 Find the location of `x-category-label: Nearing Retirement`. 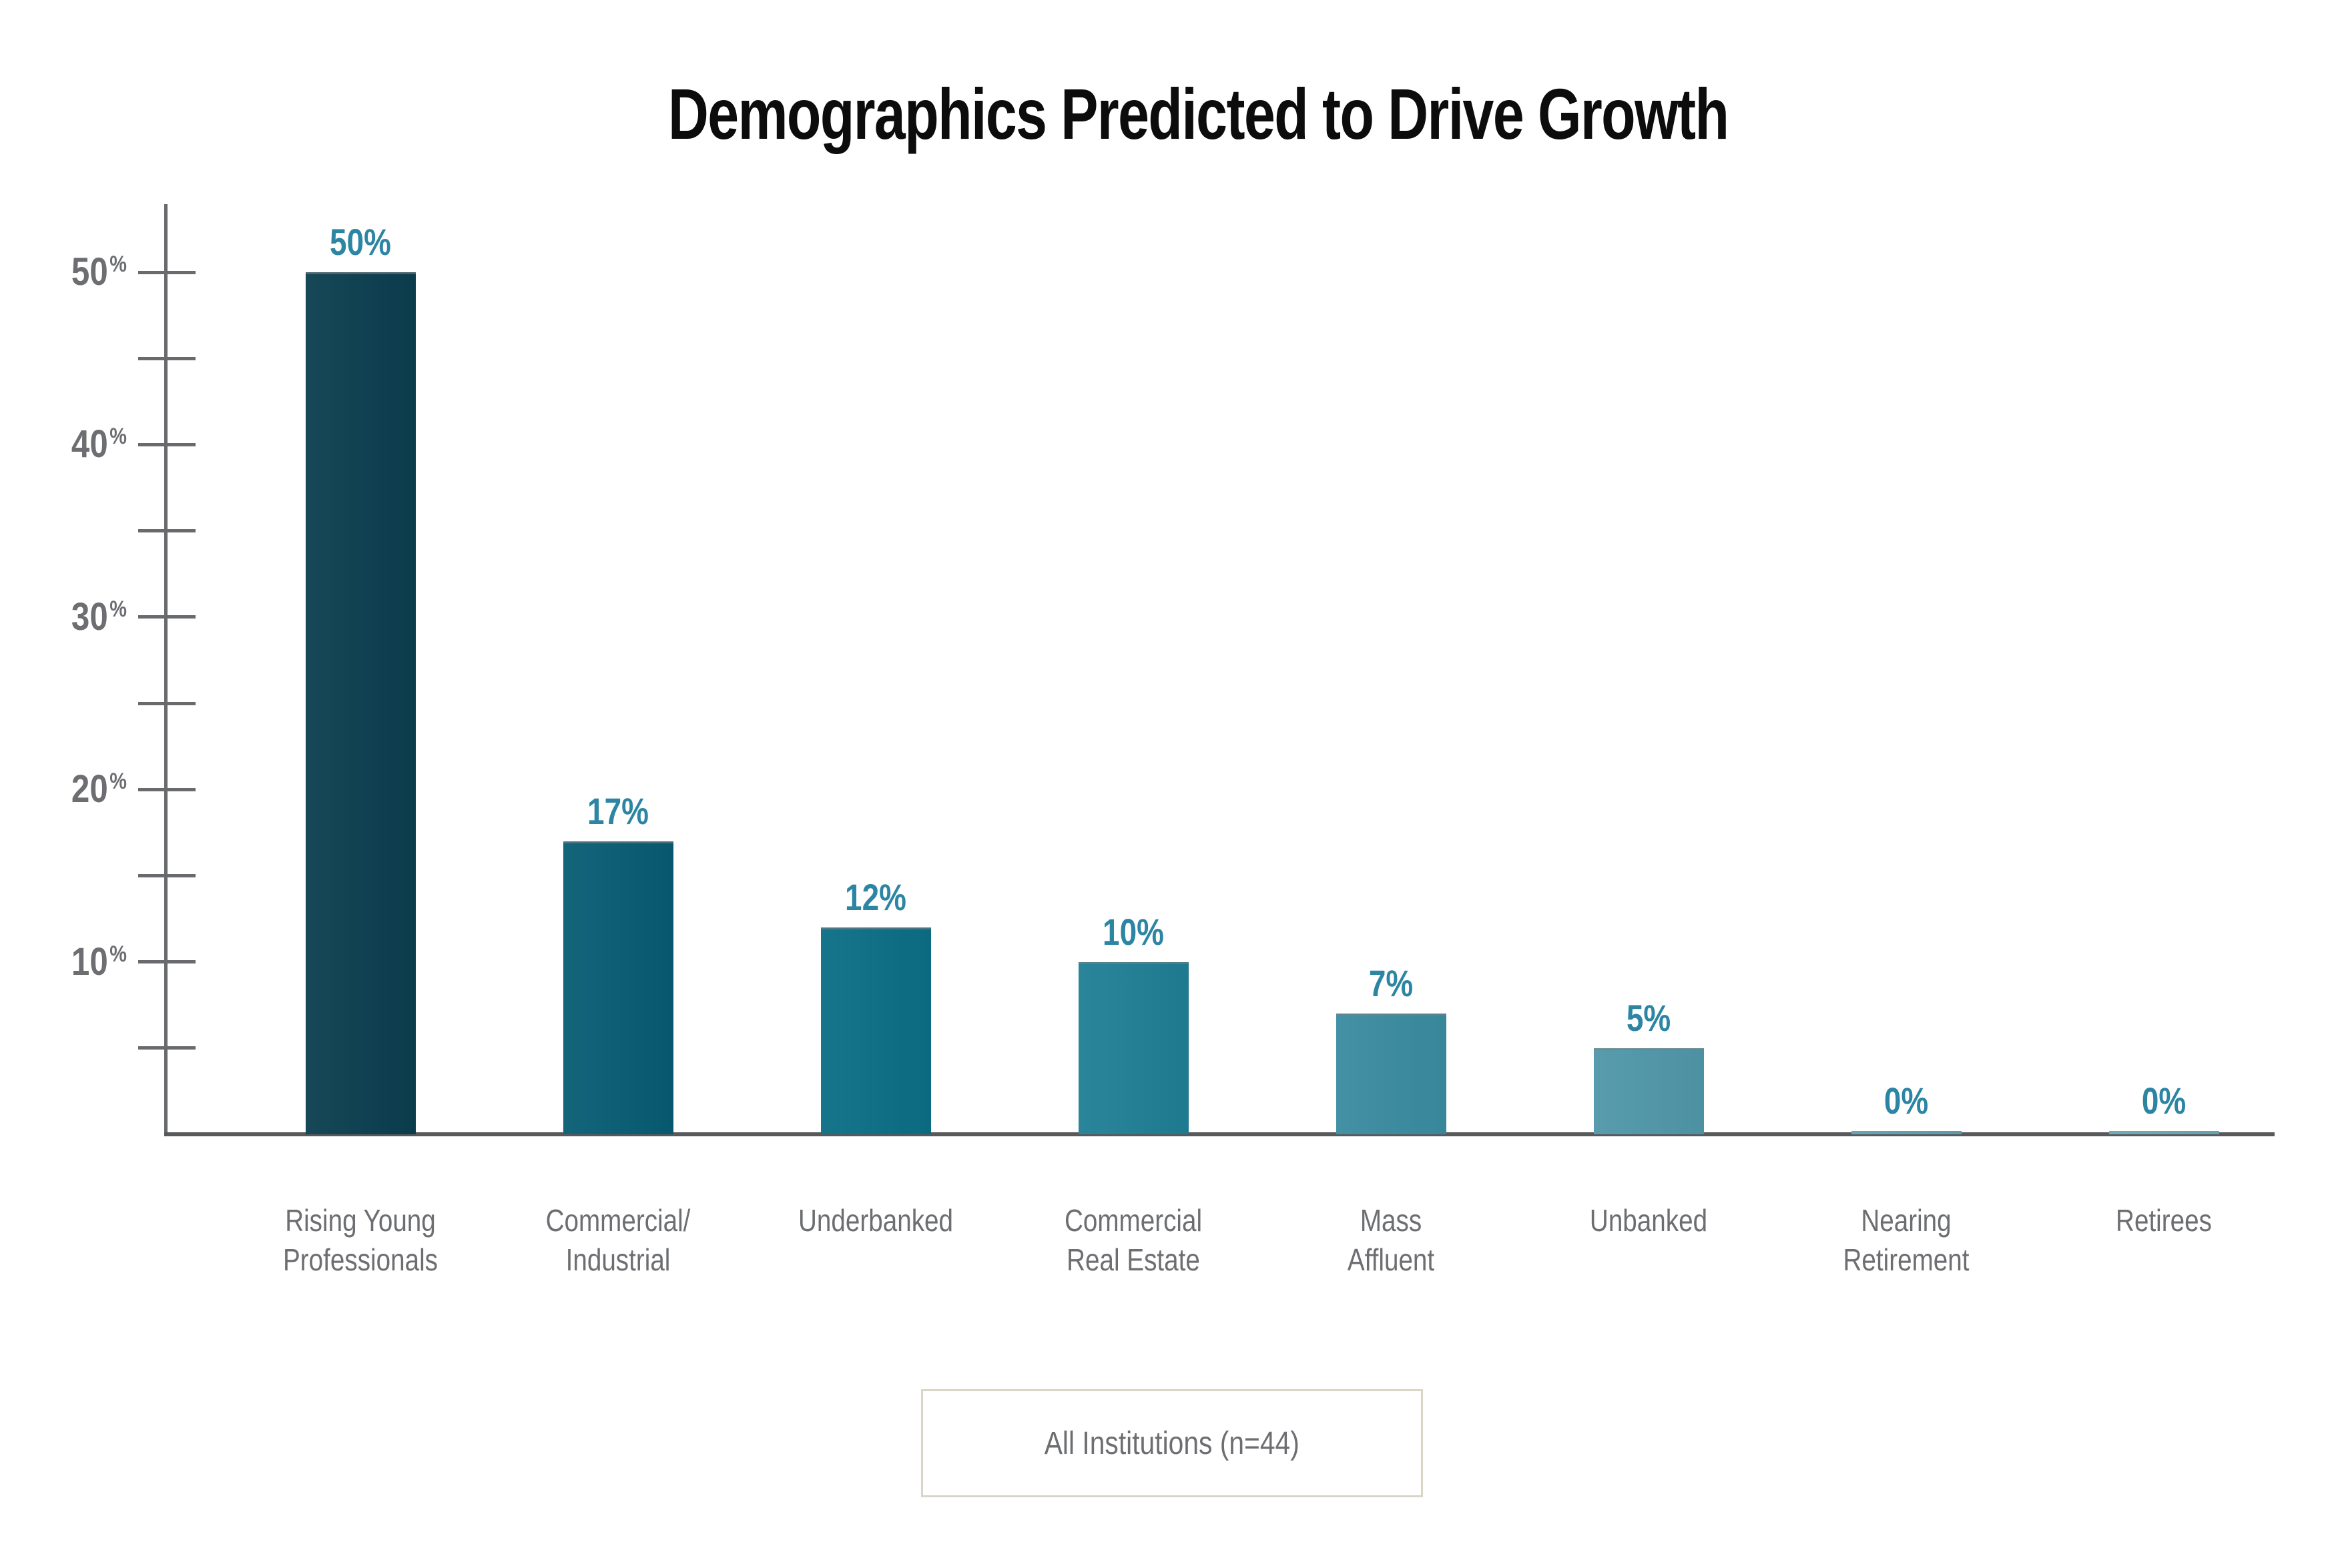

x-category-label: Nearing Retirement is located at coordinates (1907, 1240).